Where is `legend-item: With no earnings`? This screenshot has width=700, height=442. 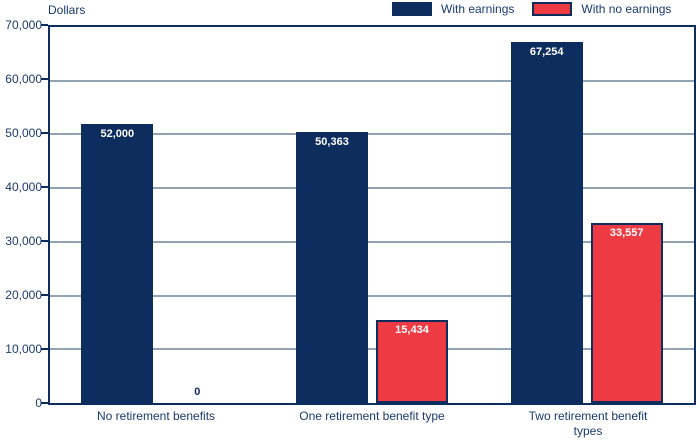 legend-item: With no earnings is located at coordinates (601, 9).